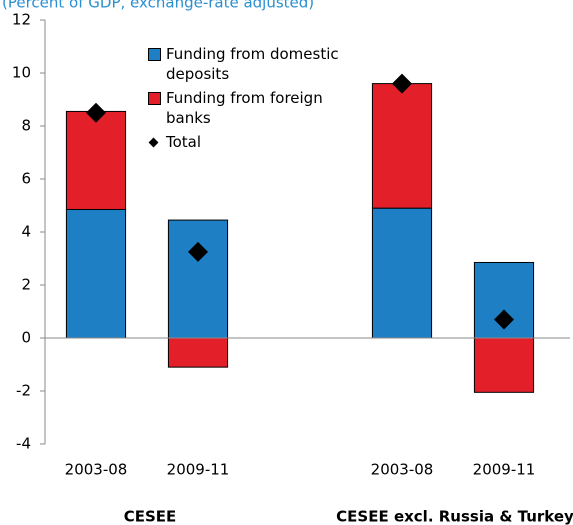 The width and height of the screenshot is (573, 525). What do you see at coordinates (21, 20) in the screenshot?
I see `y-tick-label: 12` at bounding box center [21, 20].